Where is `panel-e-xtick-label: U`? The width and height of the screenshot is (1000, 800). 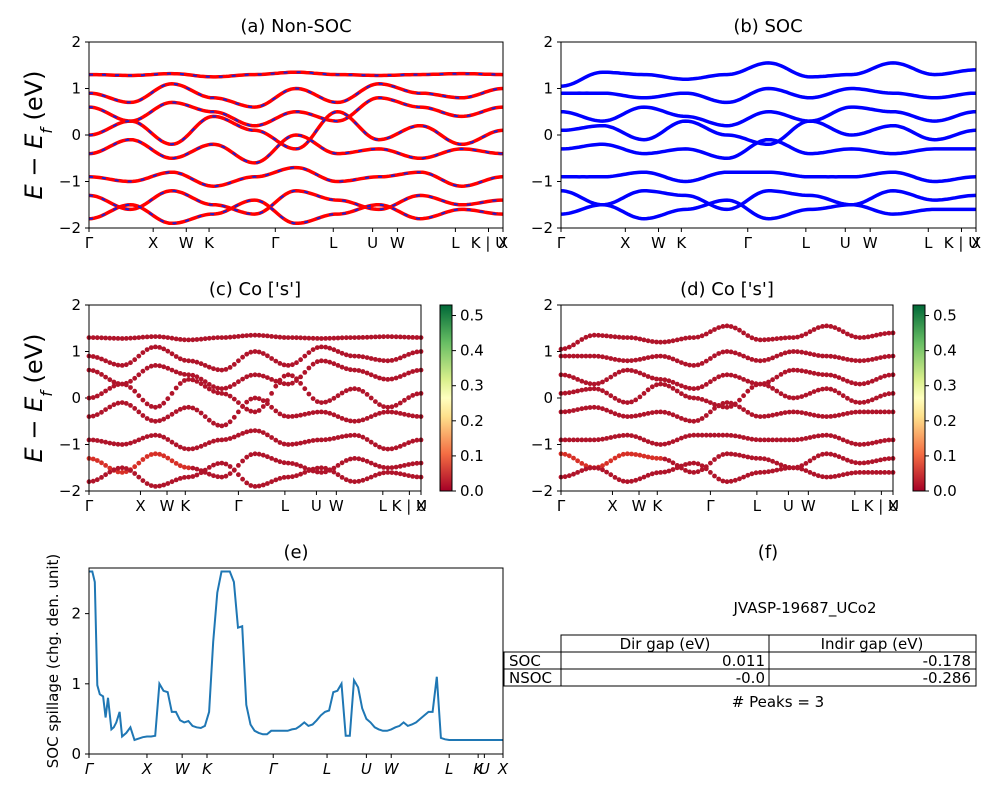 panel-e-xtick-label: U is located at coordinates (366, 769).